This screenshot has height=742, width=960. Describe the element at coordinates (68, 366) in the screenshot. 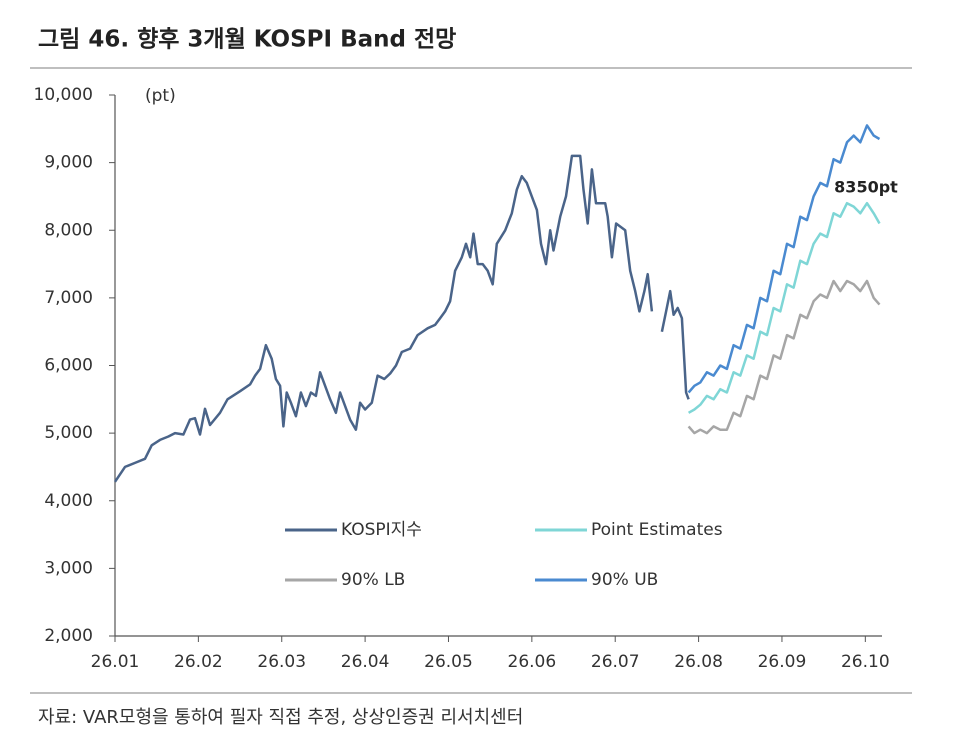

I see `y-tick-label: 6,000` at that location.